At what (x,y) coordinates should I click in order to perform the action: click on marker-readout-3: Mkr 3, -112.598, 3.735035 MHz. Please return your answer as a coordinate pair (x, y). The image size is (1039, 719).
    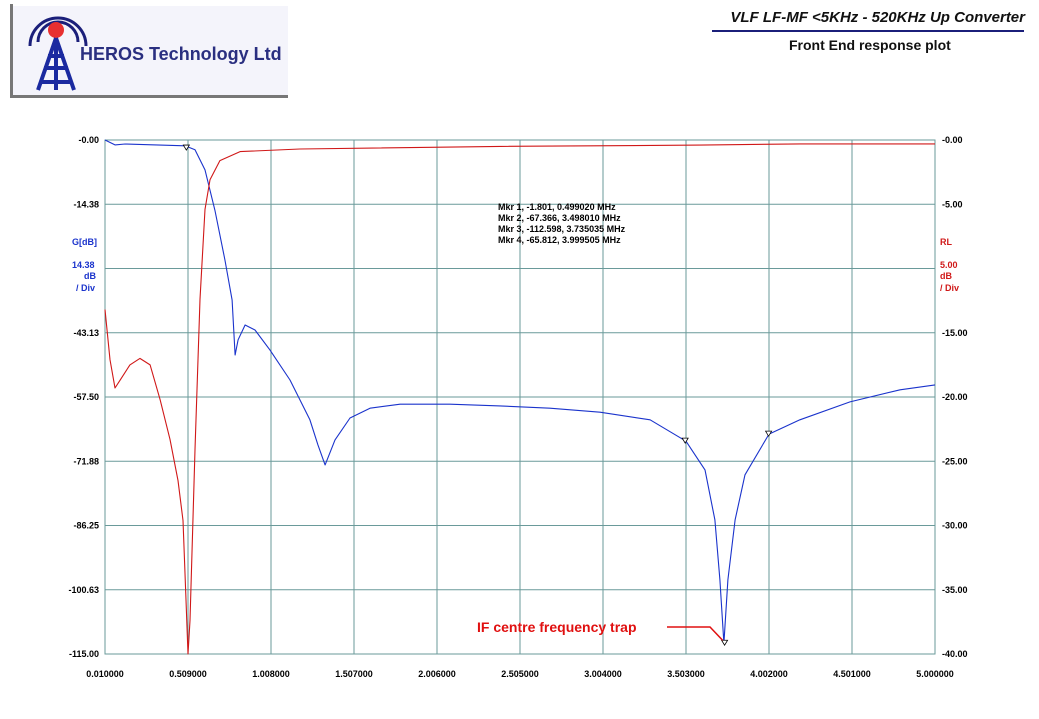
    Looking at the image, I should click on (562, 229).